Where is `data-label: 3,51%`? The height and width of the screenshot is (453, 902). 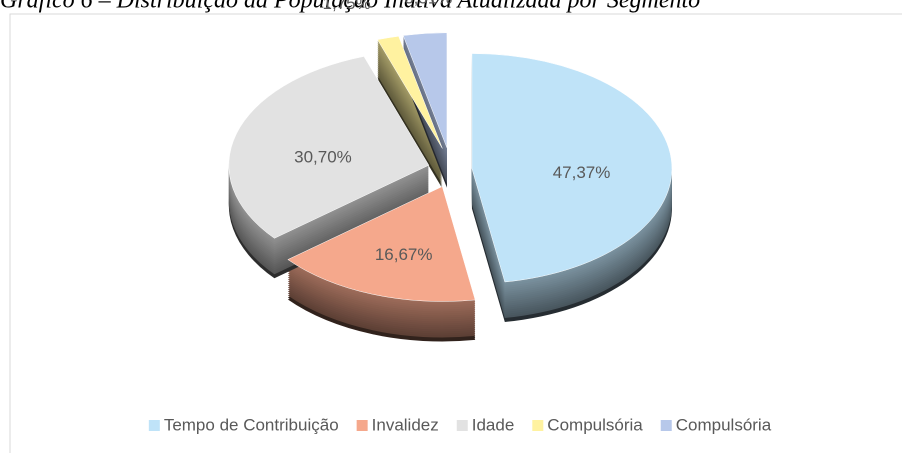
data-label: 3,51% is located at coordinates (428, 4).